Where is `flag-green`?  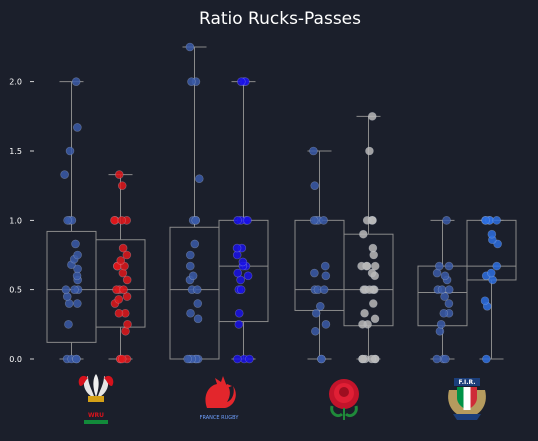 flag-green is located at coordinates (460, 397).